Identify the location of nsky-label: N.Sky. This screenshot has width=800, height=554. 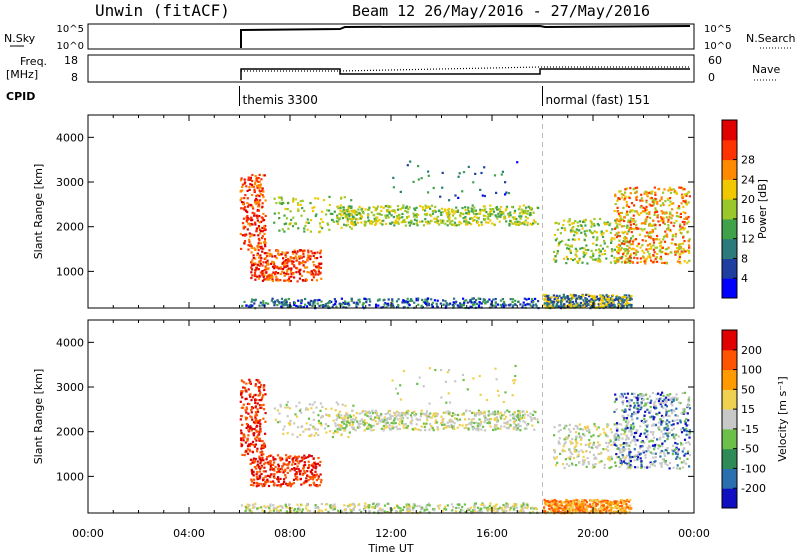
(20, 38).